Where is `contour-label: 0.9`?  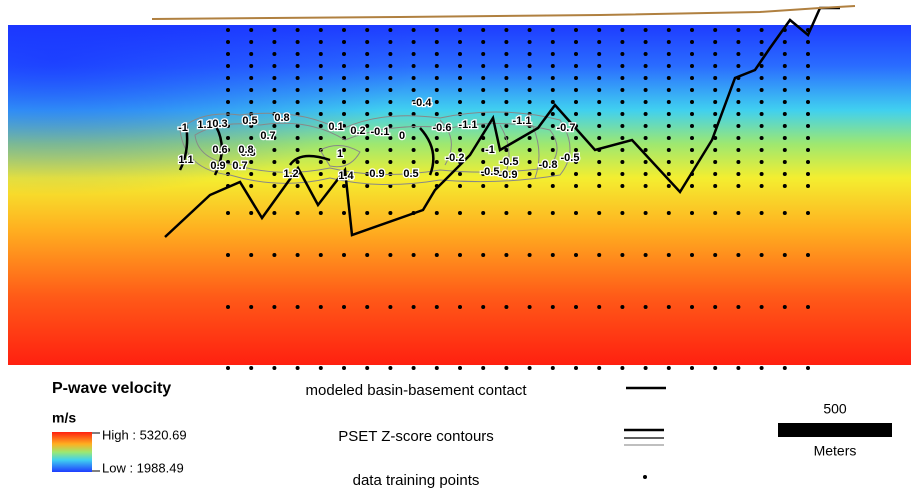 contour-label: 0.9 is located at coordinates (376, 174).